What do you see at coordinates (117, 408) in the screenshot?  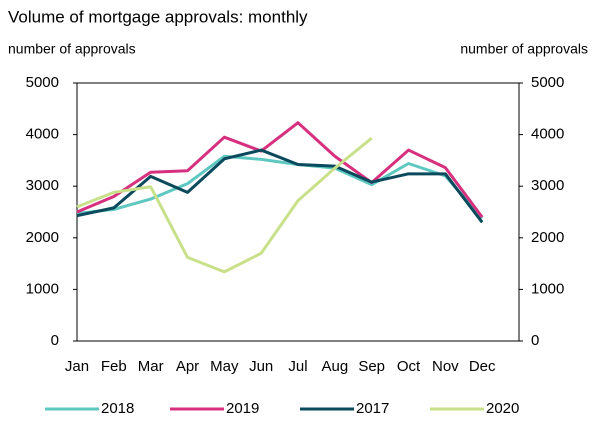 I see `legend-label: 2018` at bounding box center [117, 408].